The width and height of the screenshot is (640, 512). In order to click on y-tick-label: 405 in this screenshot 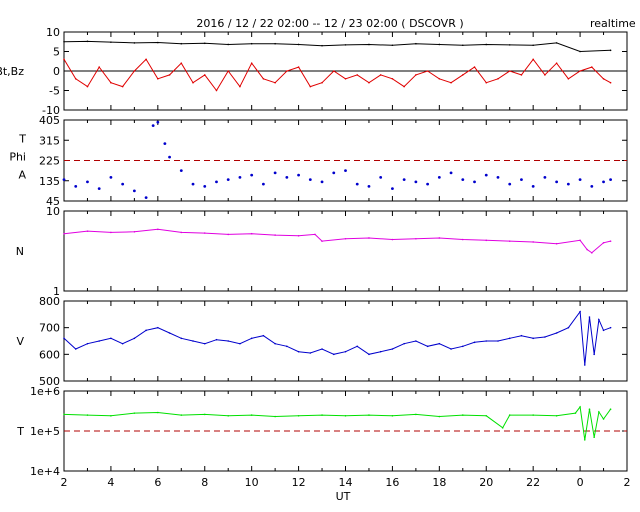, I will do `click(49, 120)`.